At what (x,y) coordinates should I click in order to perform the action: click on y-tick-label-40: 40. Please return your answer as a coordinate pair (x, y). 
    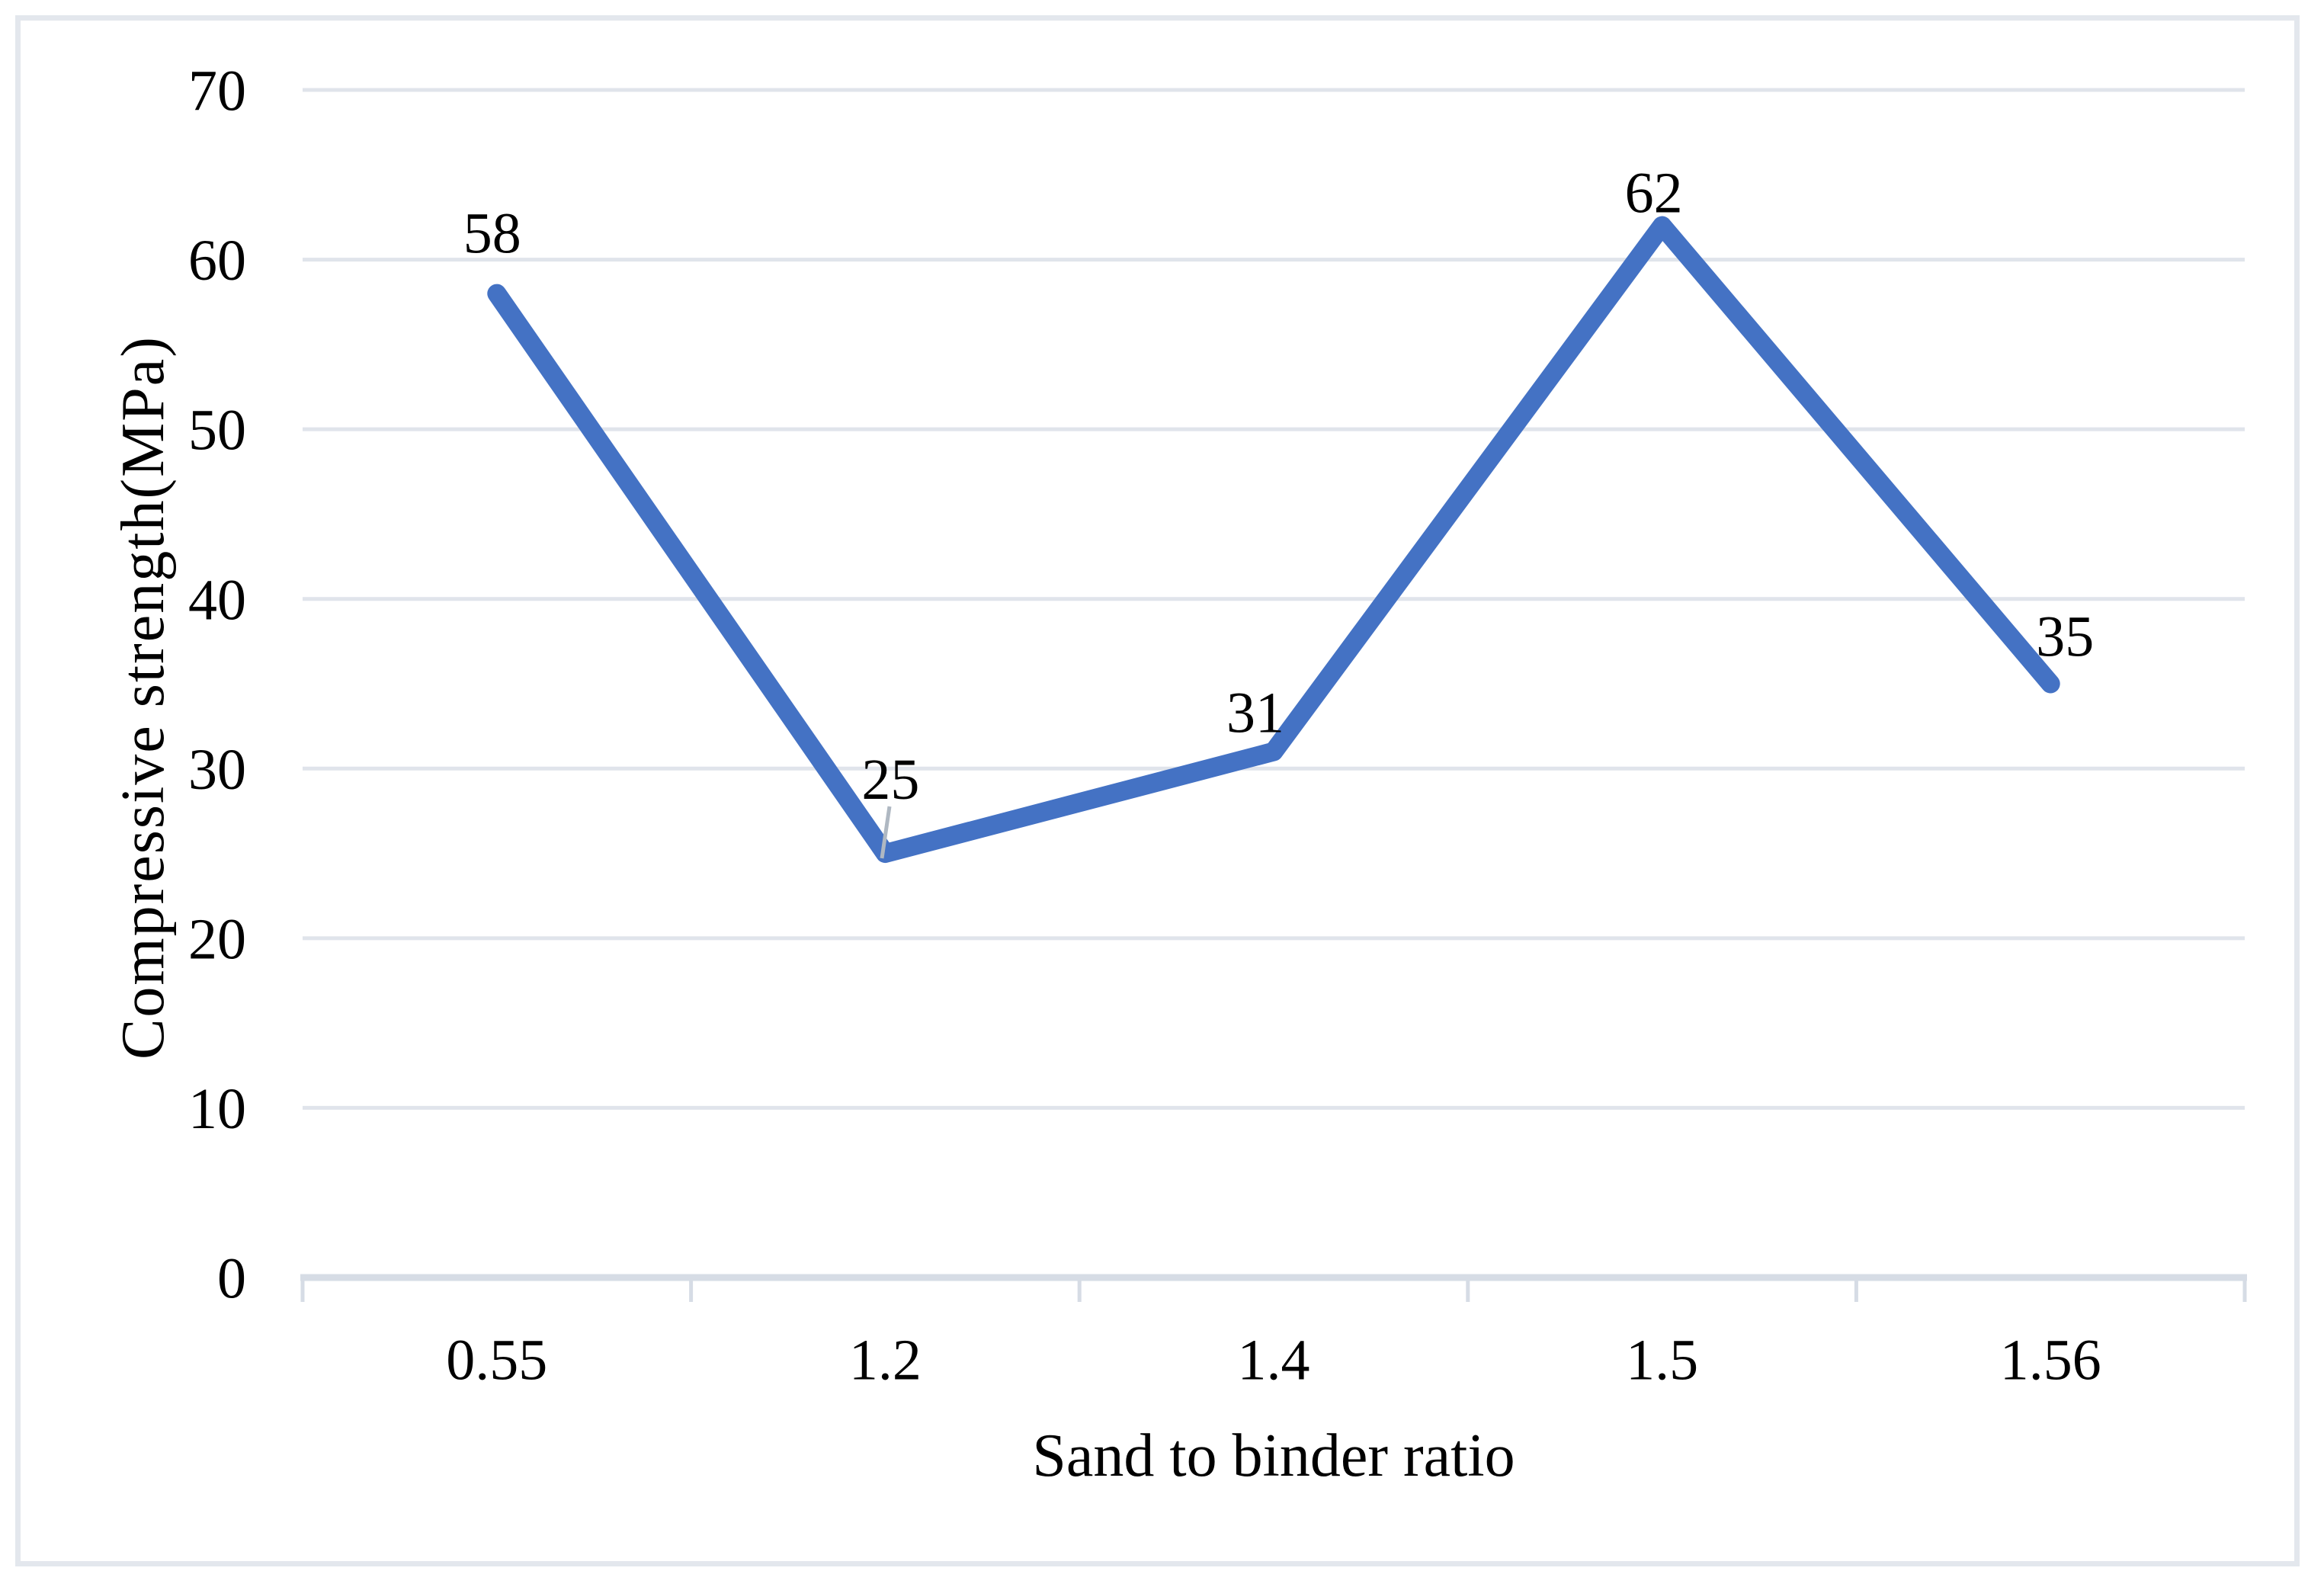
    Looking at the image, I should click on (217, 600).